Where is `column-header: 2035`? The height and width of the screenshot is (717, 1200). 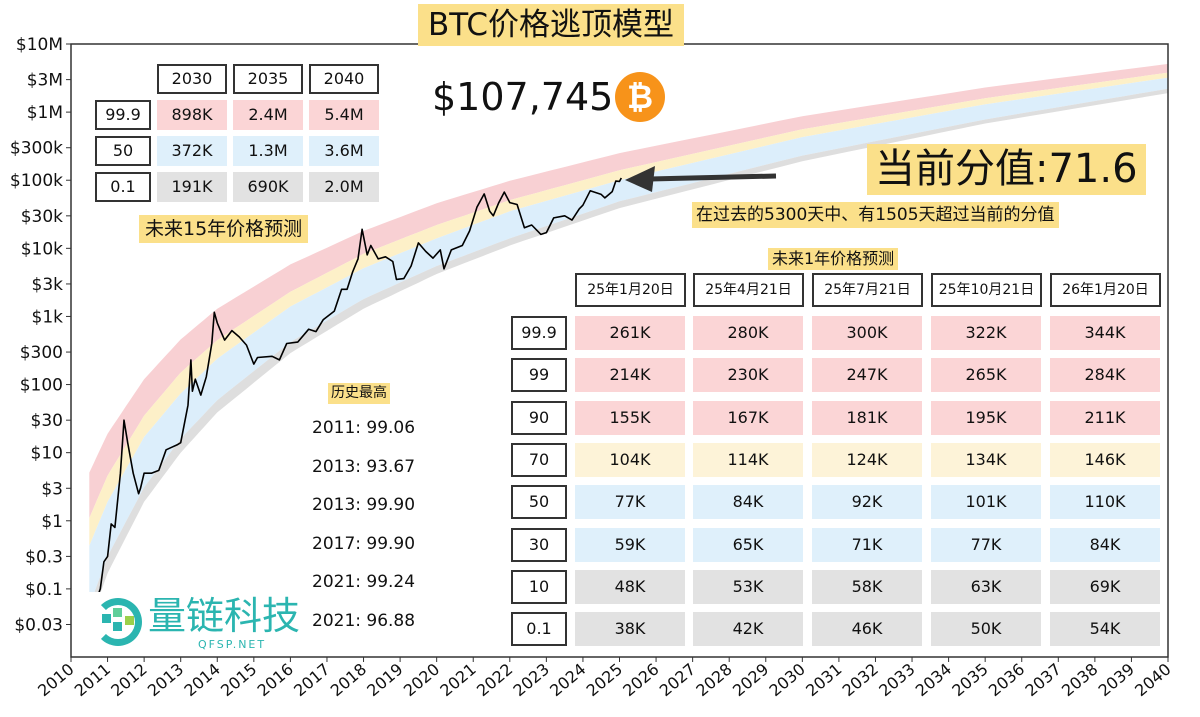
column-header: 2035 is located at coordinates (268, 79).